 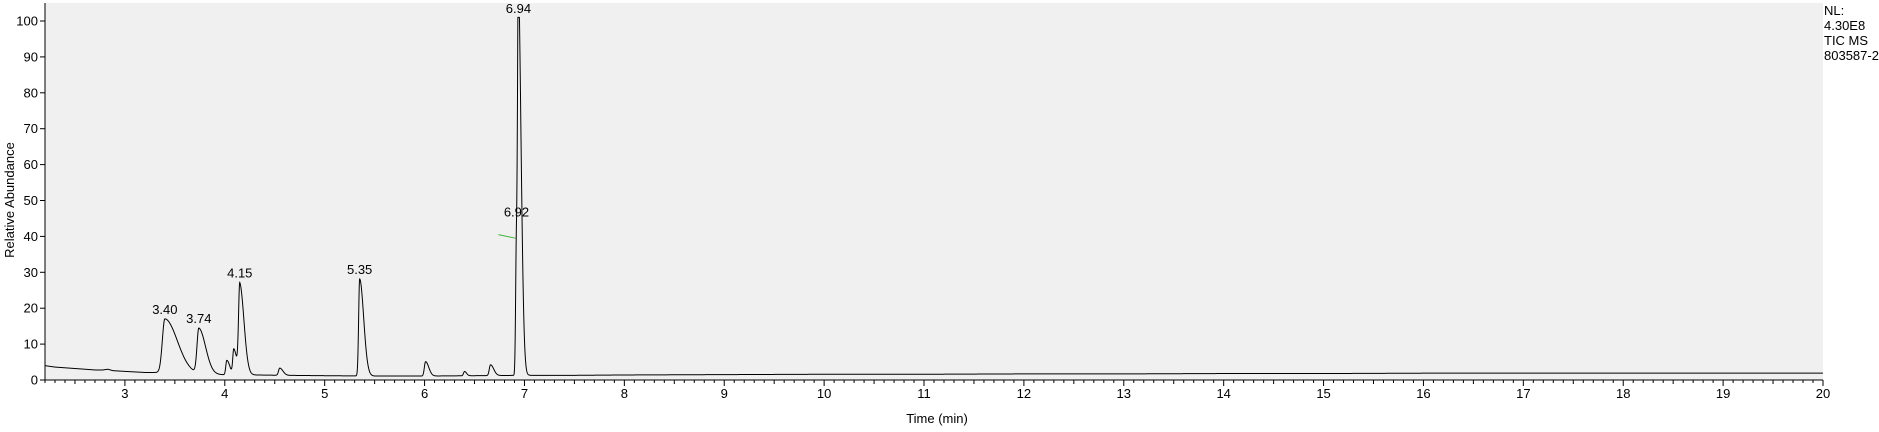 I want to click on y-tick-label: 60, so click(x=31, y=164).